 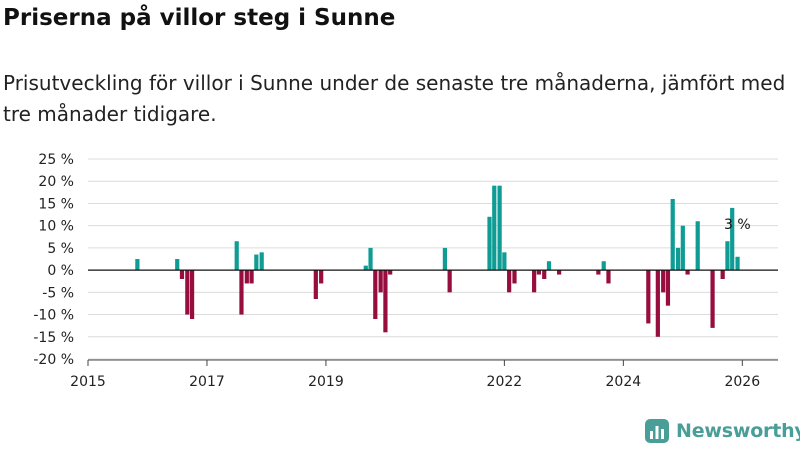 What do you see at coordinates (53, 338) in the screenshot?
I see `y-tick-label: -15 %` at bounding box center [53, 338].